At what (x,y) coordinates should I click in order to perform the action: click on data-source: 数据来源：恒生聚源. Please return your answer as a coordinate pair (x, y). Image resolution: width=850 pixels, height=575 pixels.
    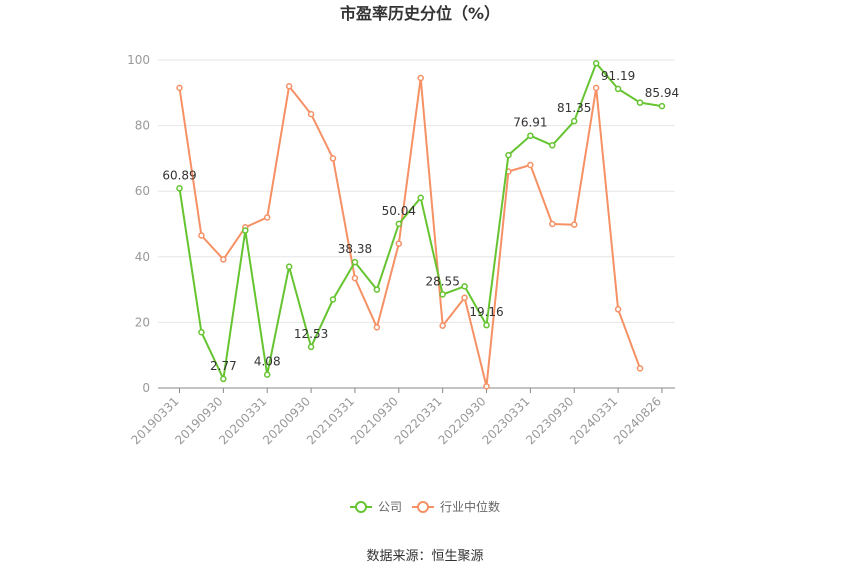
    Looking at the image, I should click on (424, 556).